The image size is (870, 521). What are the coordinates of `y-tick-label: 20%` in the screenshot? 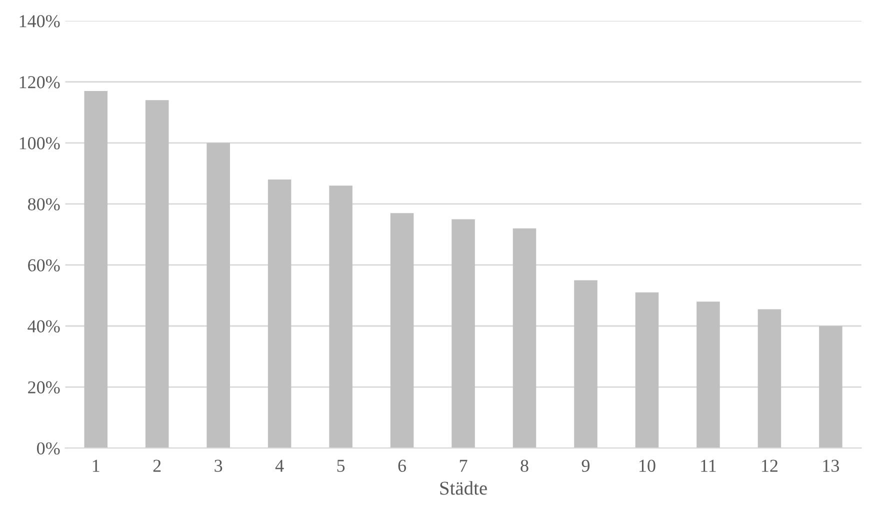 It's located at (44, 387).